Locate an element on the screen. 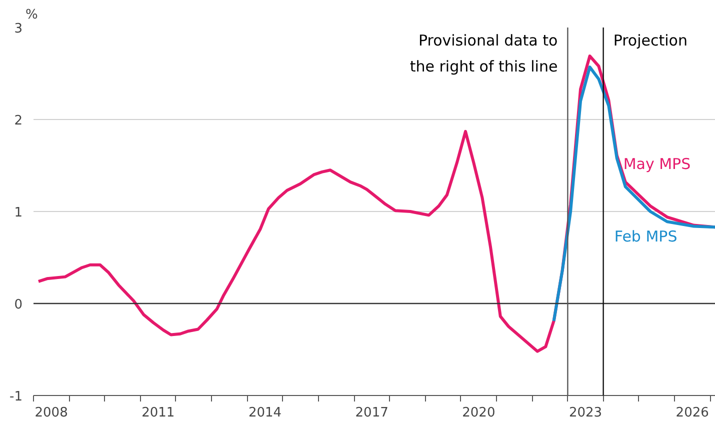 The image size is (715, 425). x-tick-label: 2011 is located at coordinates (158, 413).